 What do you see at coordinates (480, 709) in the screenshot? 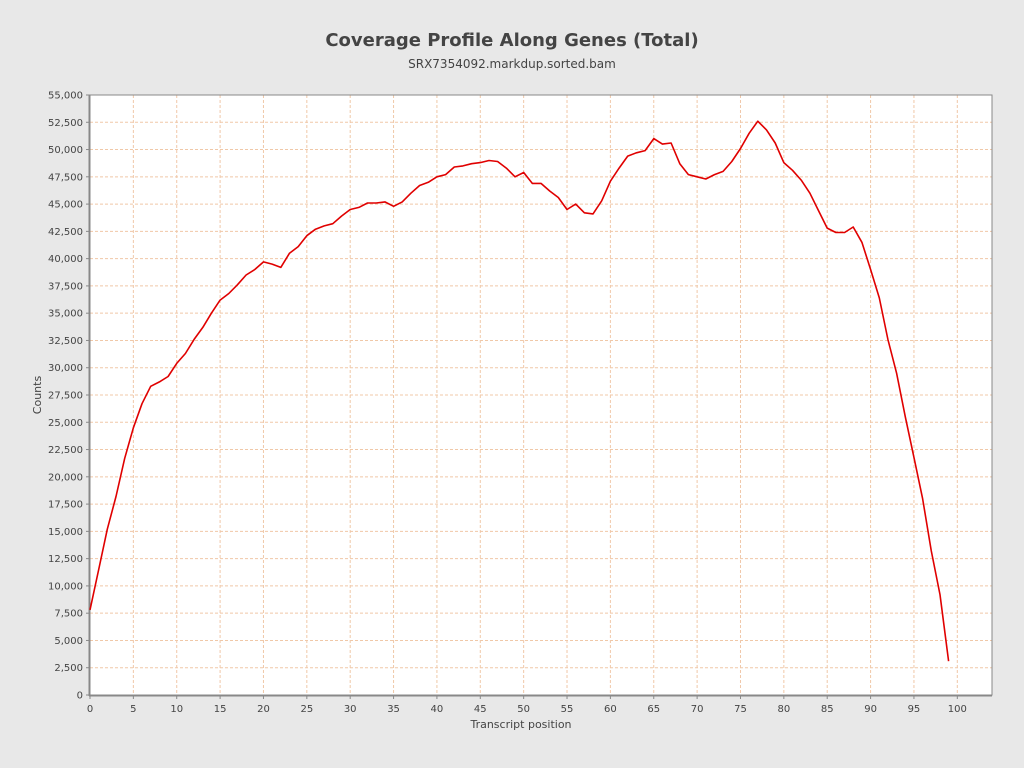
I see `x-tick-label: 45` at bounding box center [480, 709].